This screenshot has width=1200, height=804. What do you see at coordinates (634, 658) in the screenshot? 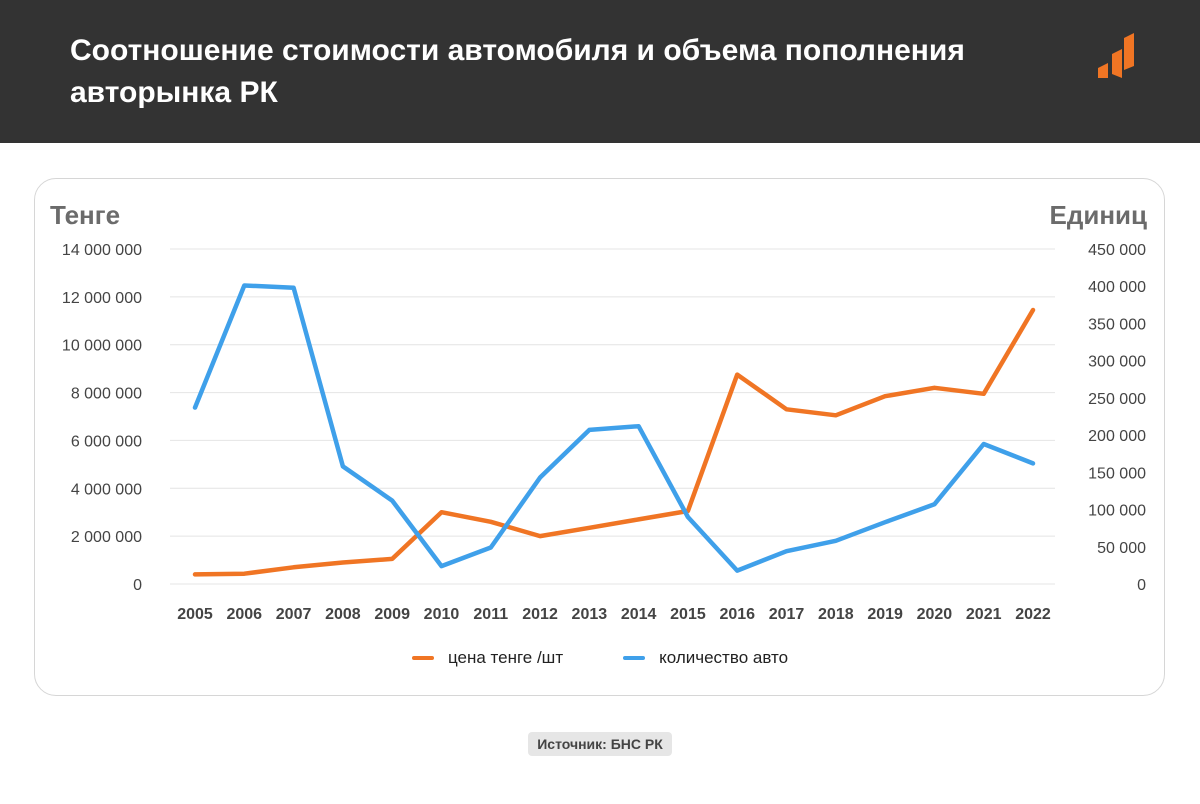
I see `legend-swatch-count` at bounding box center [634, 658].